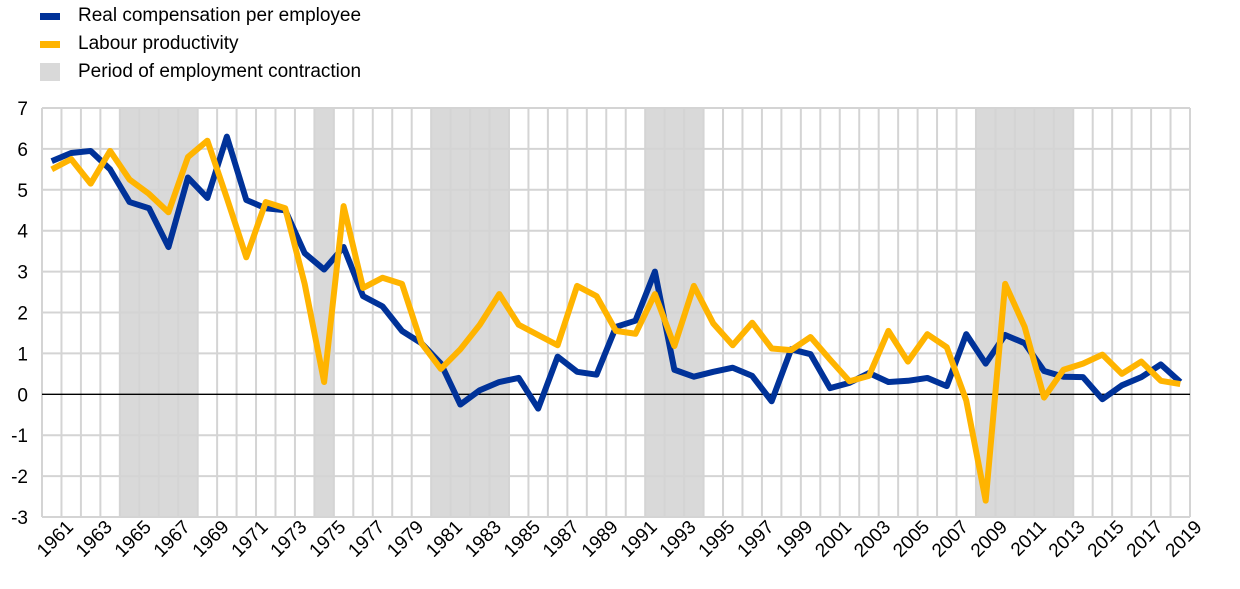 This screenshot has width=1240, height=589. I want to click on x-tick-label: 2011, so click(1029, 539).